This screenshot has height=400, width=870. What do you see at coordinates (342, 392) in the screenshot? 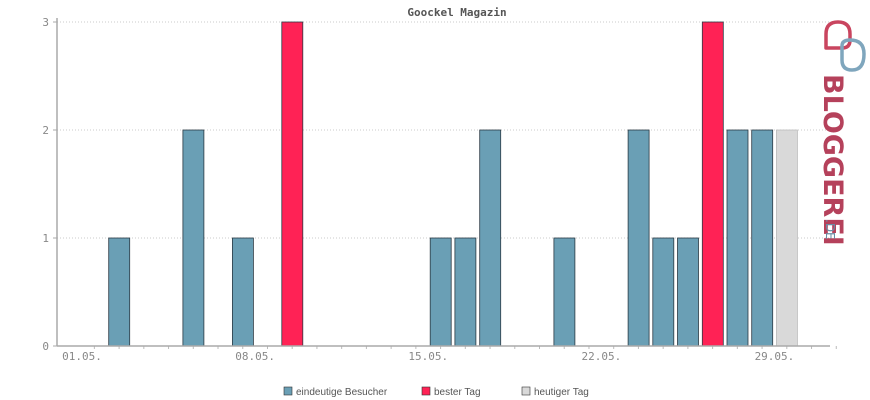
I see `legend-label-visitors: eindeutige Besucher` at bounding box center [342, 392].